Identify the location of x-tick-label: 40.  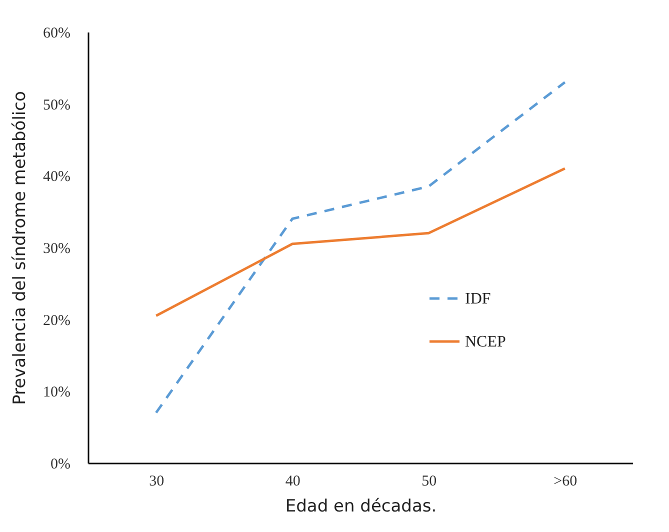
(292, 482).